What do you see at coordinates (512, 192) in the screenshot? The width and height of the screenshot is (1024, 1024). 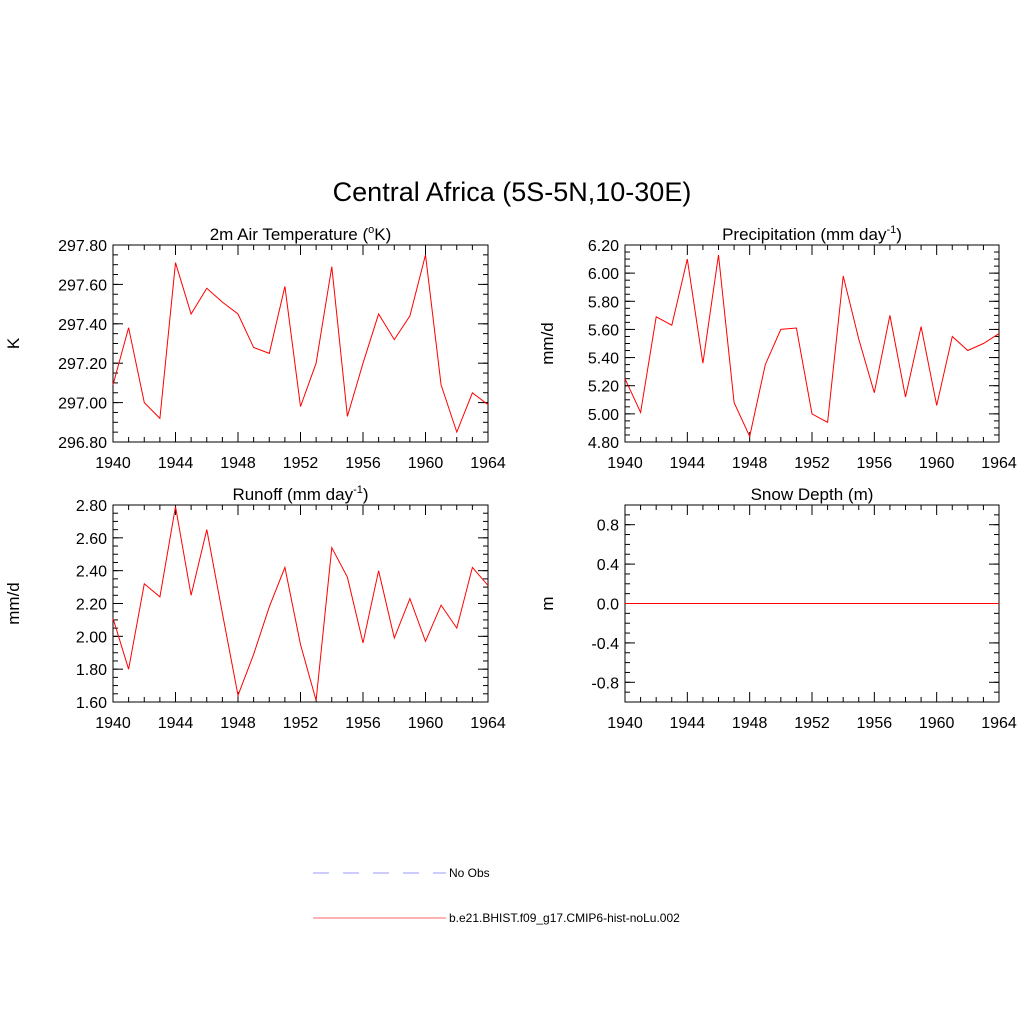 I see `figure-title: Central Africa (5S-5N,10-30E)` at bounding box center [512, 192].